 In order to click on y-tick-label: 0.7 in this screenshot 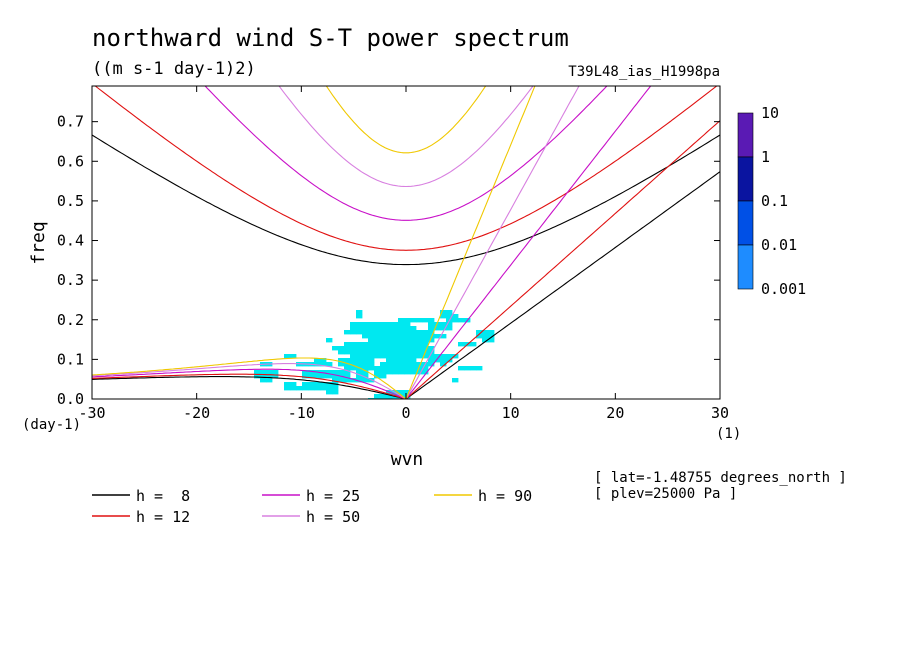, I will do `click(70, 122)`.